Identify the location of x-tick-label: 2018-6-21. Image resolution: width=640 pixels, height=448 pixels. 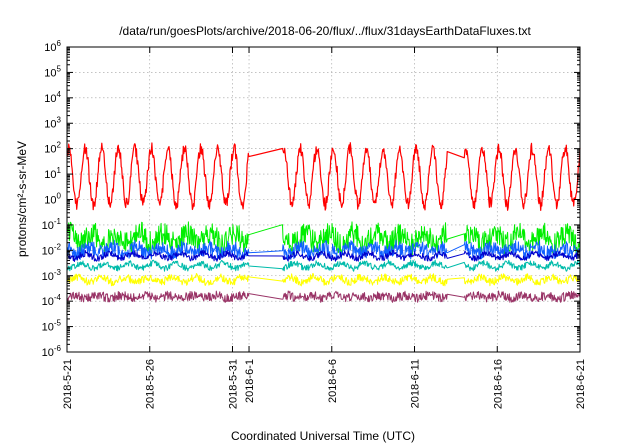
(581, 384).